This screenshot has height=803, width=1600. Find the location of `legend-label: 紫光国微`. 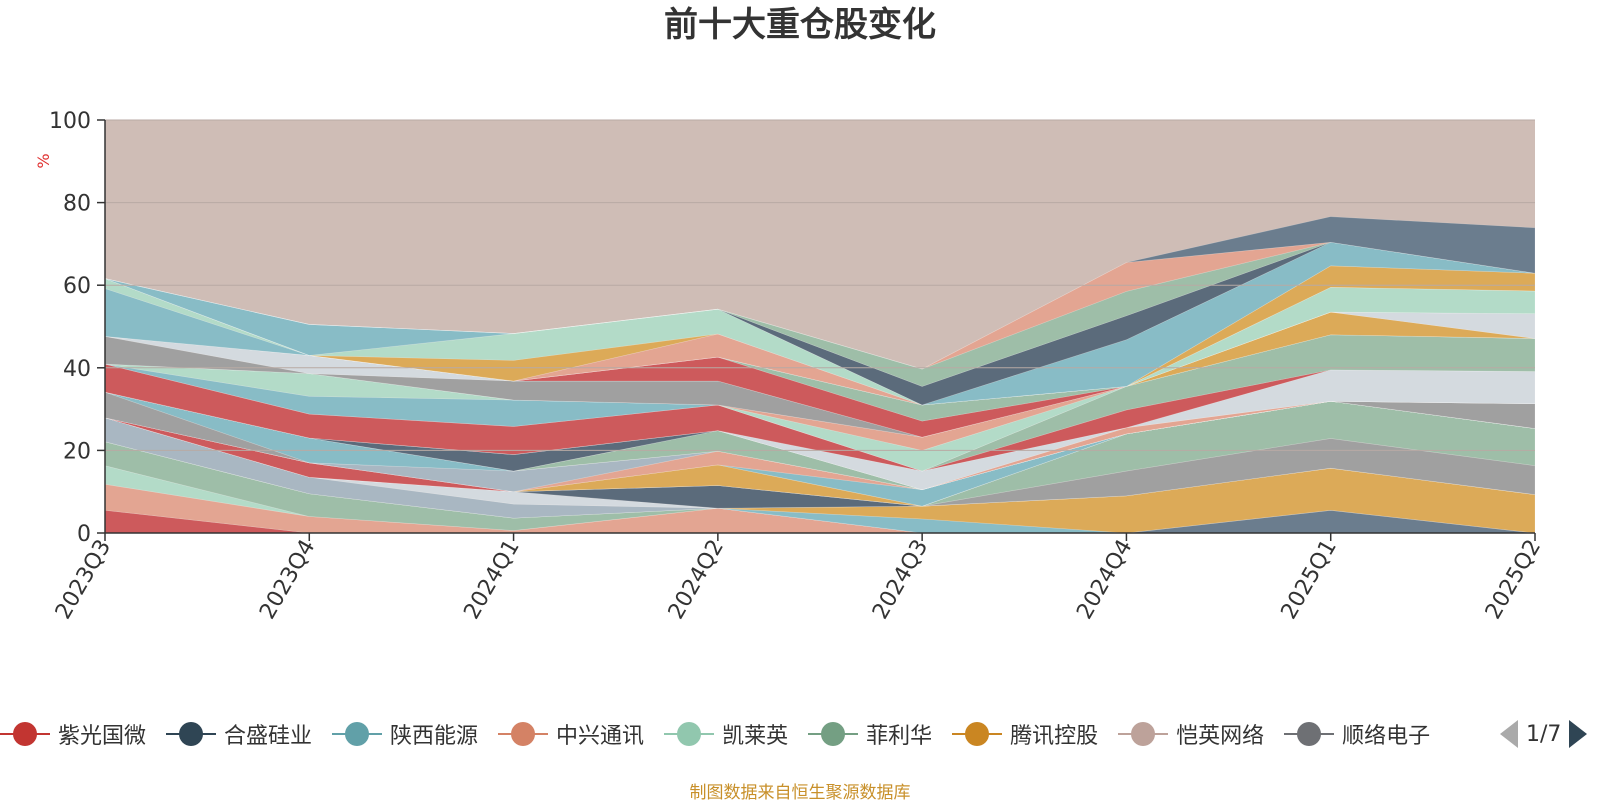

legend-label: 紫光国微 is located at coordinates (102, 736).